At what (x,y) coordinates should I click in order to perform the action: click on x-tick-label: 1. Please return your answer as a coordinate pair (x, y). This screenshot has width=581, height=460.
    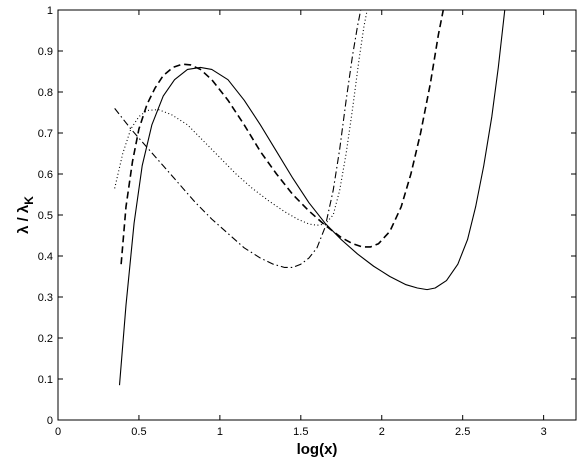
    Looking at the image, I should click on (220, 432).